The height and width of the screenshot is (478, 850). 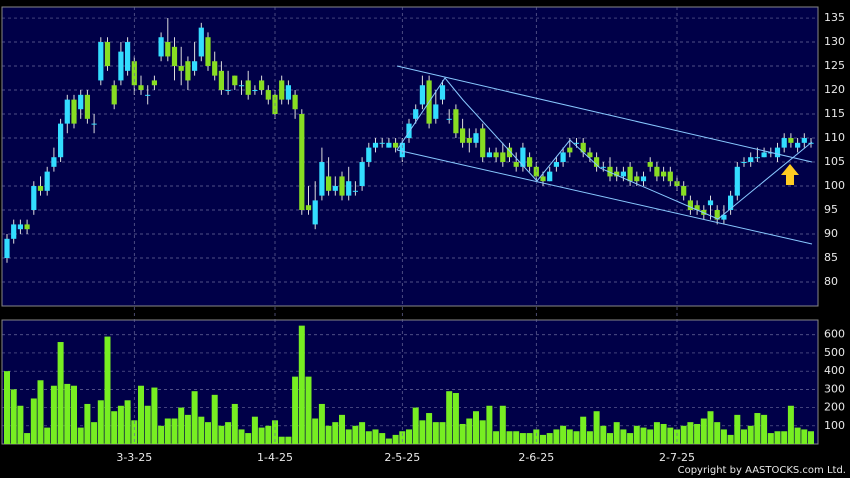 I want to click on x-tick-label: 3-3-25, so click(x=134, y=457).